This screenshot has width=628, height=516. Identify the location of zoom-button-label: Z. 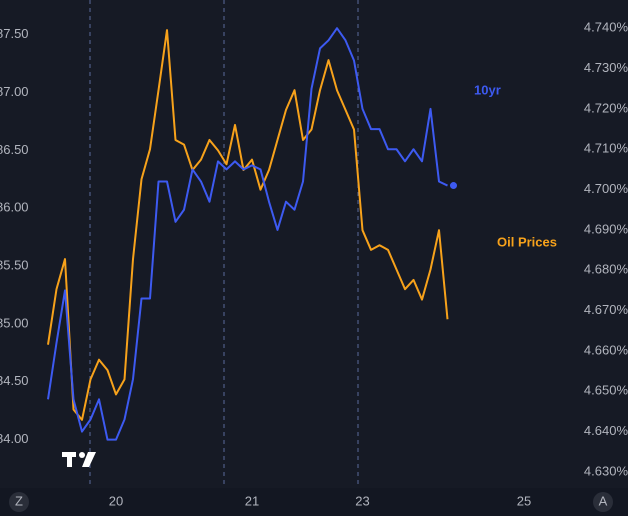
(19, 500).